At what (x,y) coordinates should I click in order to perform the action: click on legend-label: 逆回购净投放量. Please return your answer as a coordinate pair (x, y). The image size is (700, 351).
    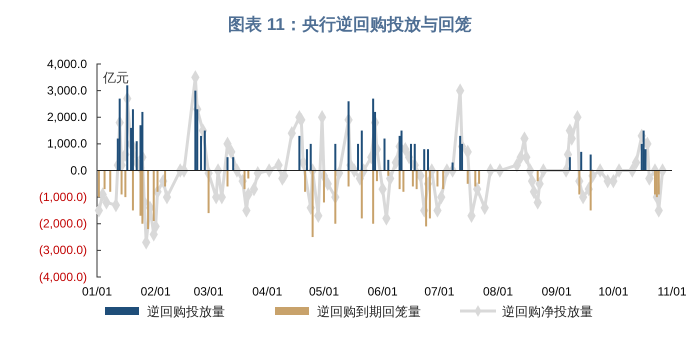
    Looking at the image, I should click on (547, 311).